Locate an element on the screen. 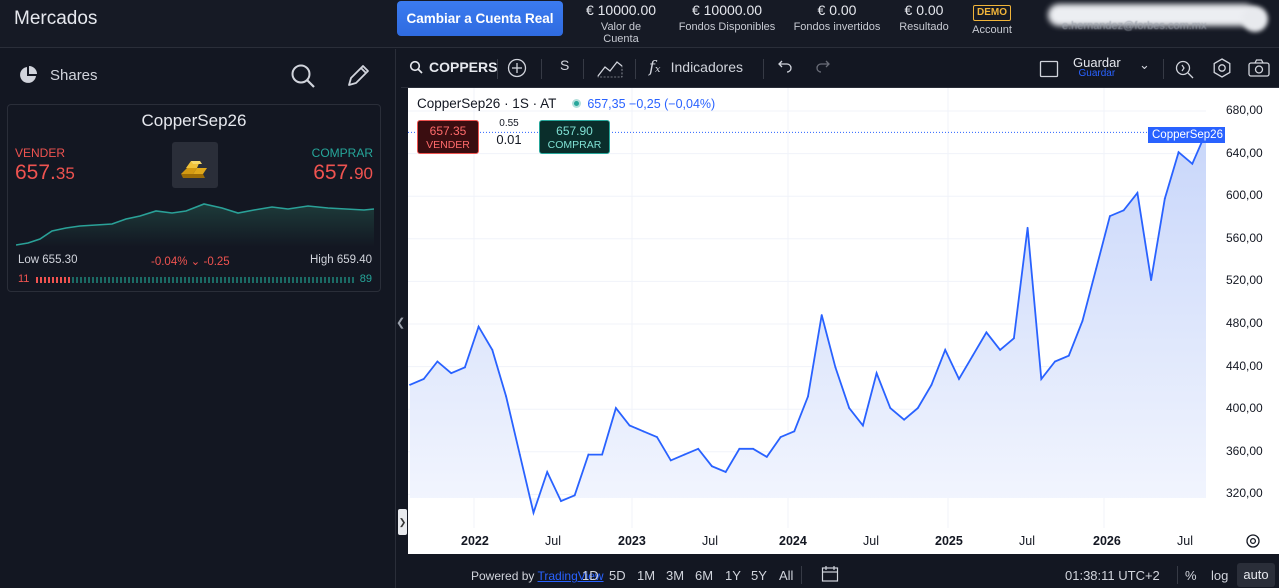 Image resolution: width=1279 pixels, height=588 pixels. high-value: High 659.40 is located at coordinates (340, 260).